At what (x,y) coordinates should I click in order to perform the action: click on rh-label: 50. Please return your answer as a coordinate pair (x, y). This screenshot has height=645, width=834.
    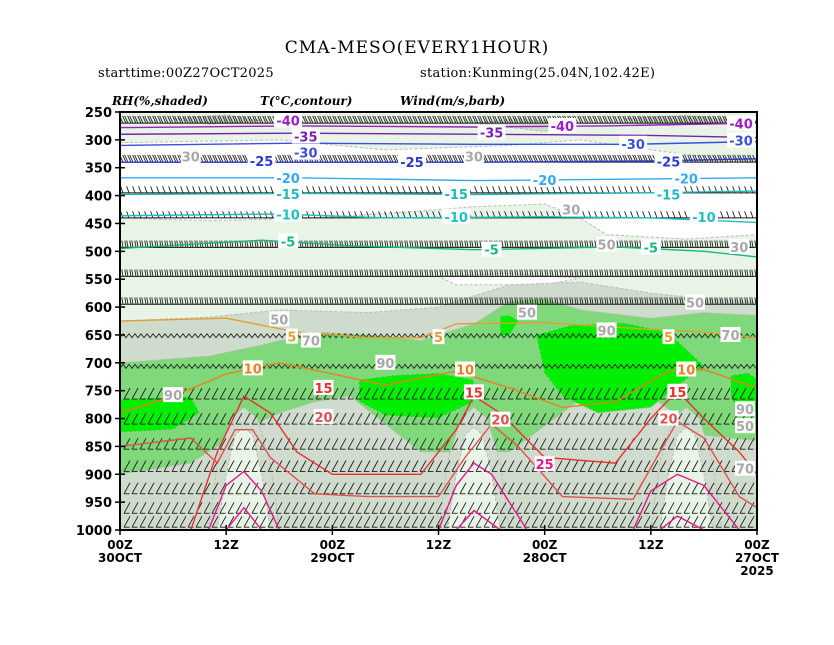
    Looking at the image, I should click on (279, 320).